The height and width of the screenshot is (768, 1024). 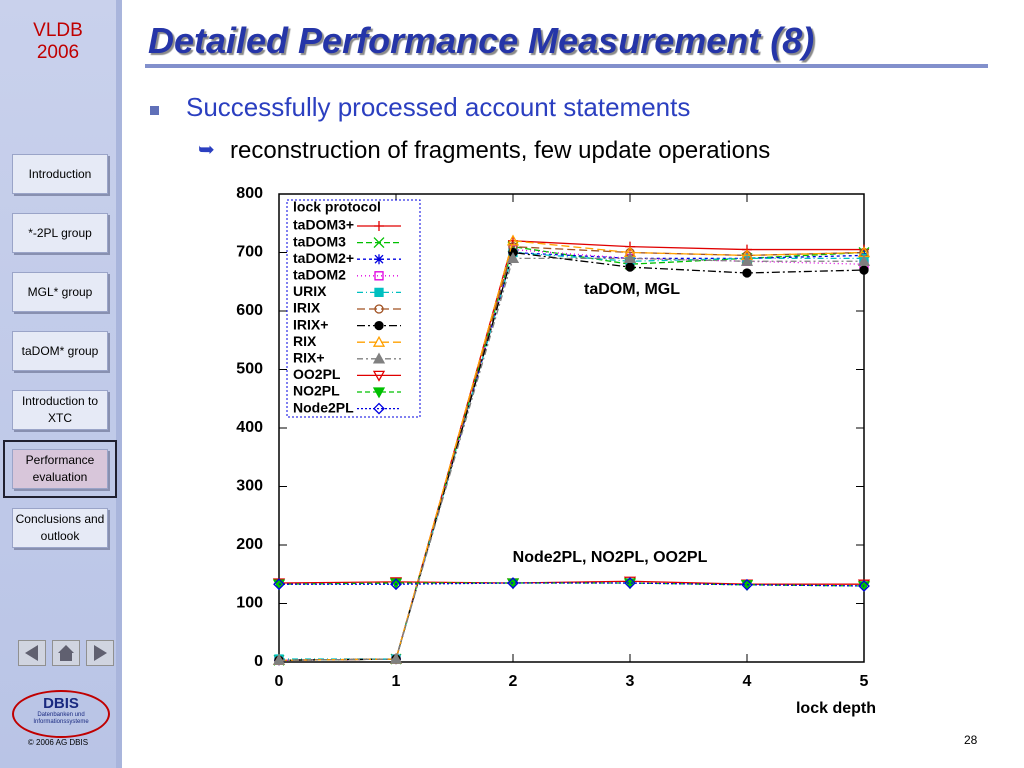 What do you see at coordinates (323, 258) in the screenshot?
I see `legend-label: taDOM2+` at bounding box center [323, 258].